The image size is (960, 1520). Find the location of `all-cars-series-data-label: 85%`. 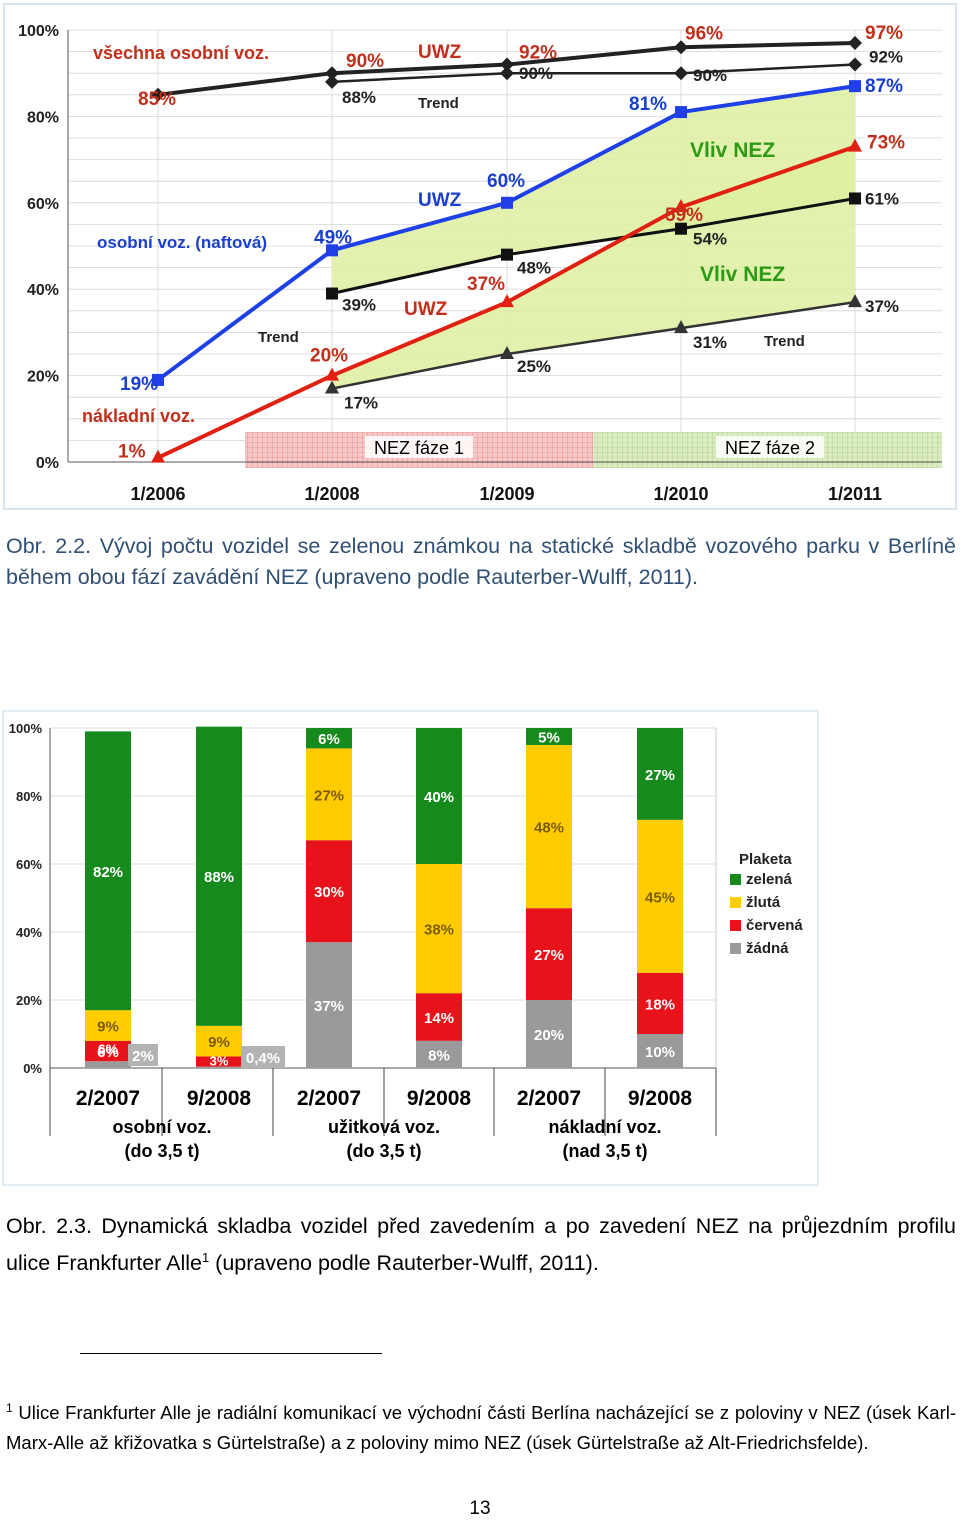

all-cars-series-data-label: 85% is located at coordinates (157, 99).